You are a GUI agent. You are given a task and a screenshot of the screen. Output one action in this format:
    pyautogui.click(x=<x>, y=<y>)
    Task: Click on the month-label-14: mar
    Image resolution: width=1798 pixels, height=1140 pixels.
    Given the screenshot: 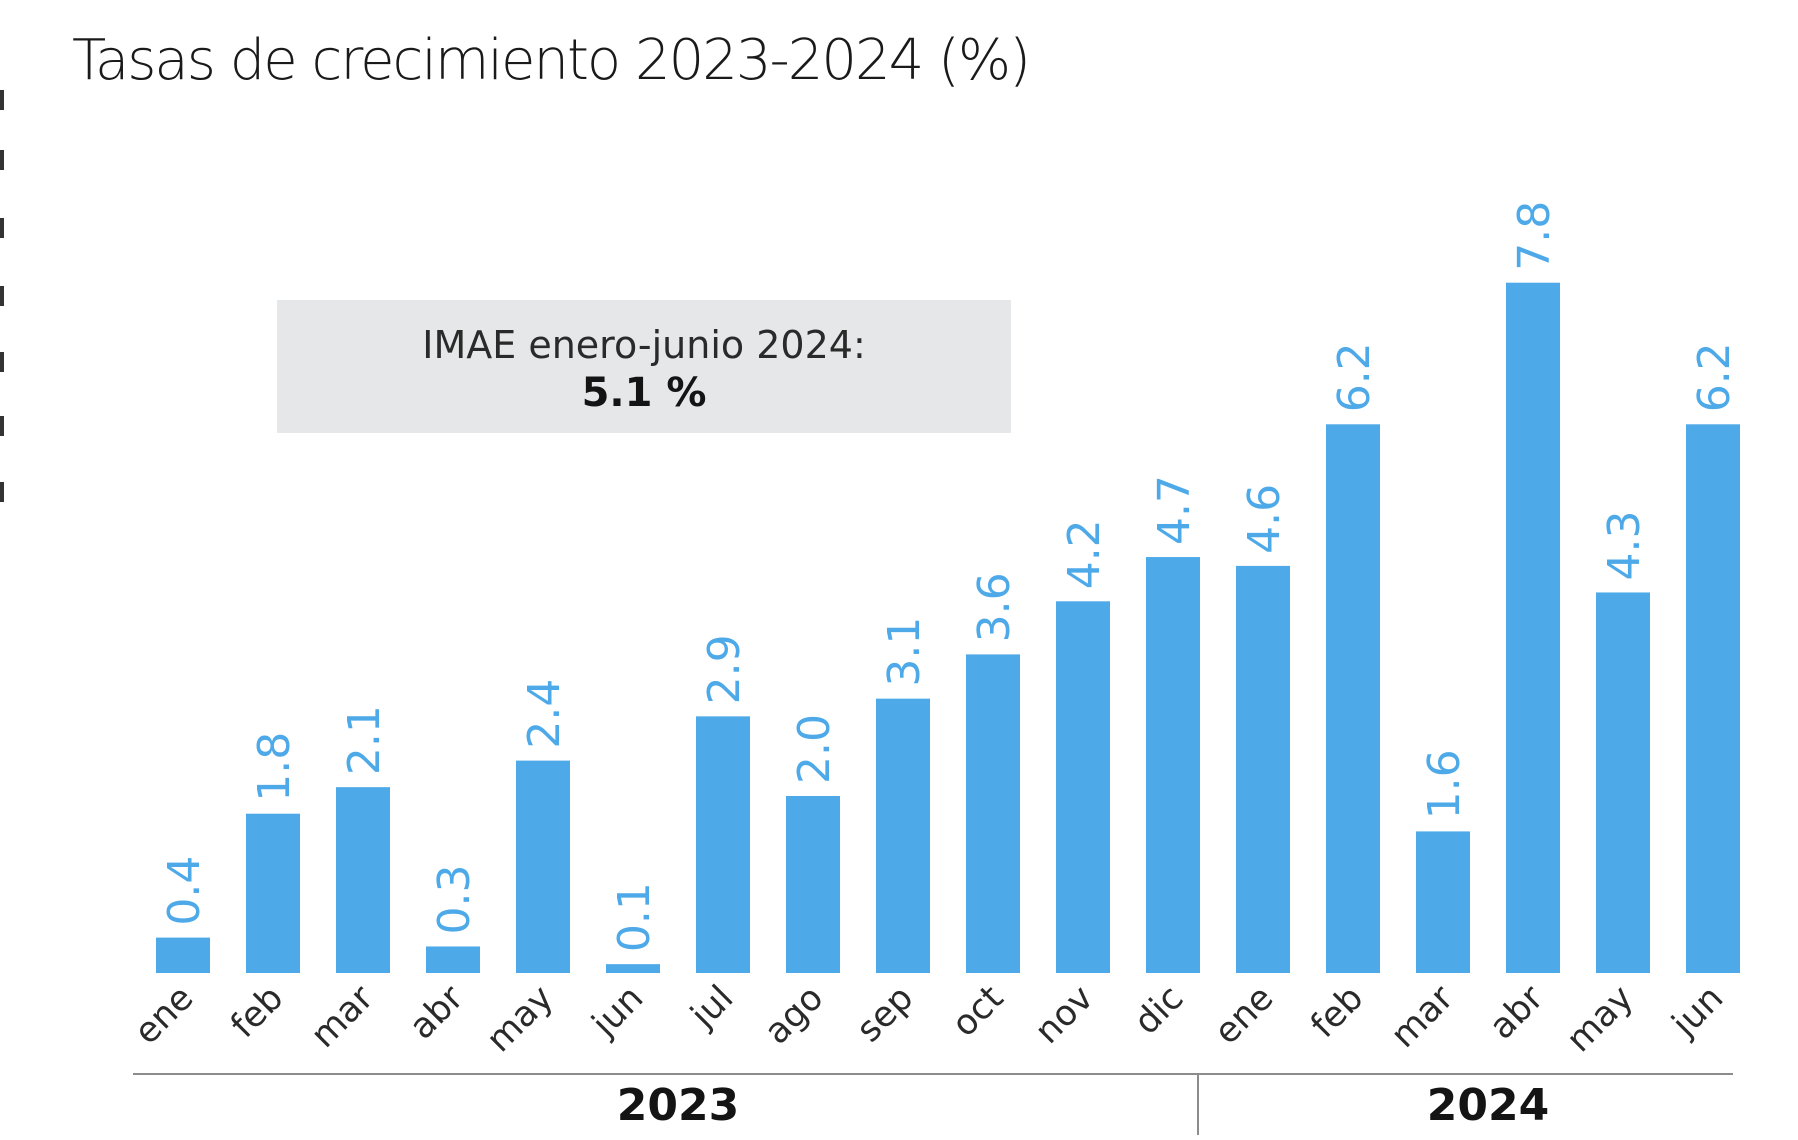 What is the action you would take?
    pyautogui.click(x=1423, y=1017)
    